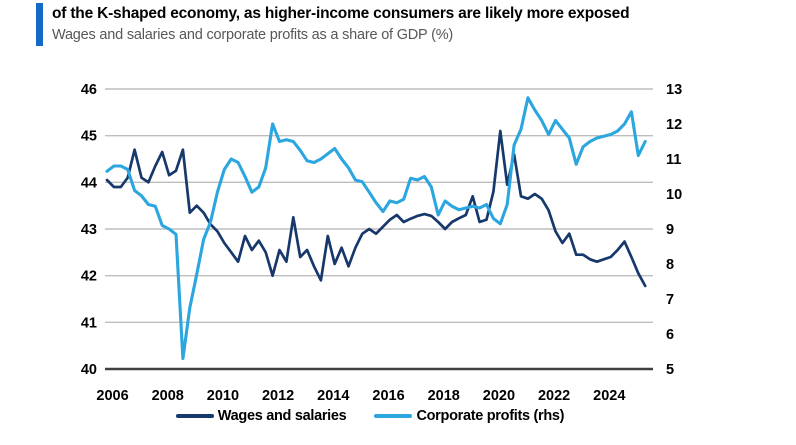 This screenshot has height=445, width=796. Describe the element at coordinates (89, 370) in the screenshot. I see `left-axis-tick-label: 40` at that location.